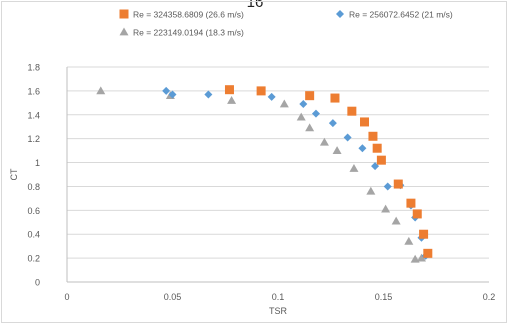 Image resolution: width=510 pixels, height=326 pixels. What do you see at coordinates (278, 297) in the screenshot?
I see `x-tick-label: 0.1` at bounding box center [278, 297].